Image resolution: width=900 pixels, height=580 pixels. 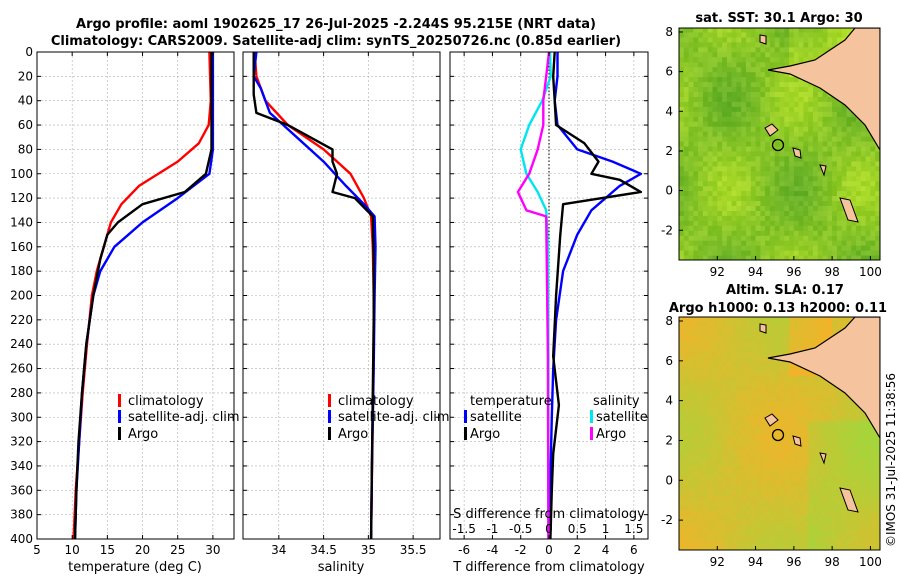 What do you see at coordinates (21, 198) in the screenshot?
I see `y-tick-label: 120` at bounding box center [21, 198].